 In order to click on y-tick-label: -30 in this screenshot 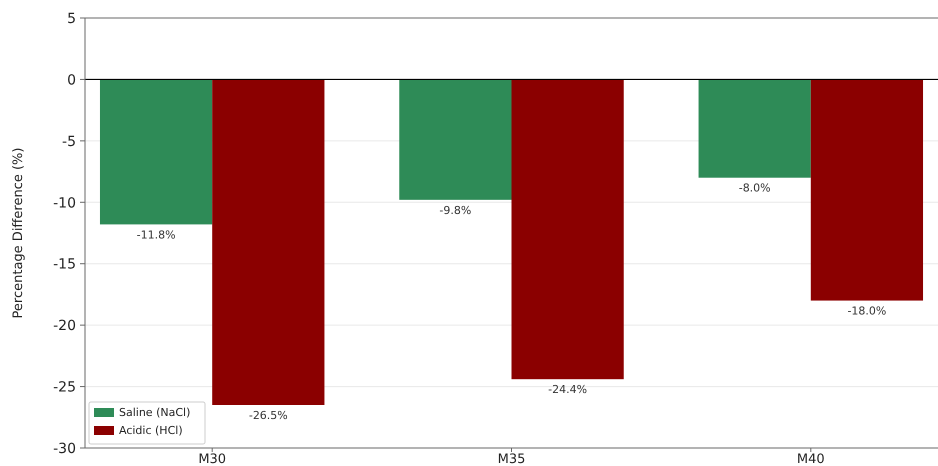, I will do `click(64, 449)`.